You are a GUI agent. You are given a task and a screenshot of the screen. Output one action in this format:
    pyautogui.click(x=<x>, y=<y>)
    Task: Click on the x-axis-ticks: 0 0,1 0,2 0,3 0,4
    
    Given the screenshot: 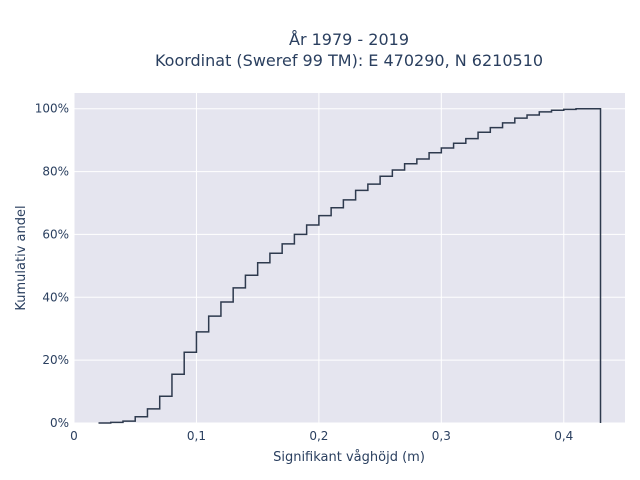 What is the action you would take?
    pyautogui.click(x=321, y=436)
    